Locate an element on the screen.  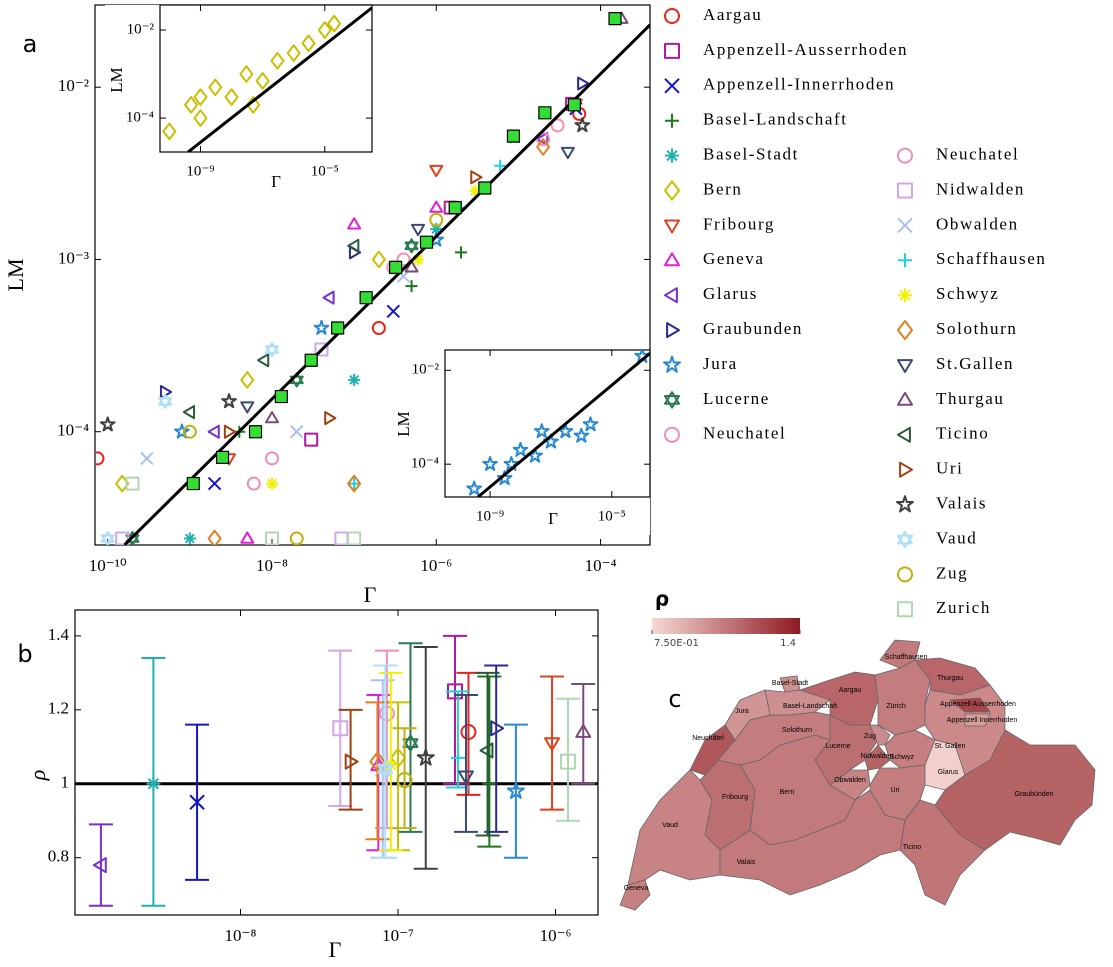
y-tick-label: 1 is located at coordinates (65, 782).